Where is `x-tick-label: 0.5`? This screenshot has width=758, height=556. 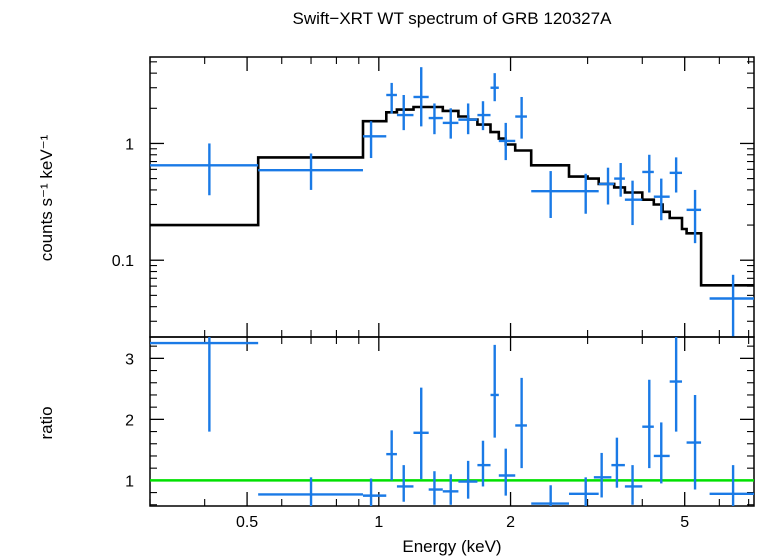
x-tick-label: 0.5 is located at coordinates (247, 522).